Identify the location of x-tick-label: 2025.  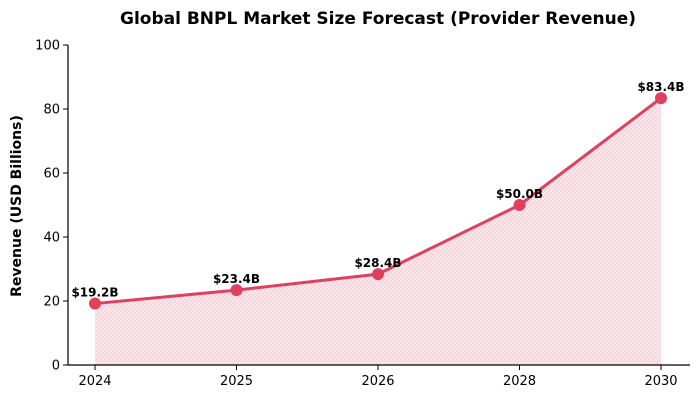
(236, 381).